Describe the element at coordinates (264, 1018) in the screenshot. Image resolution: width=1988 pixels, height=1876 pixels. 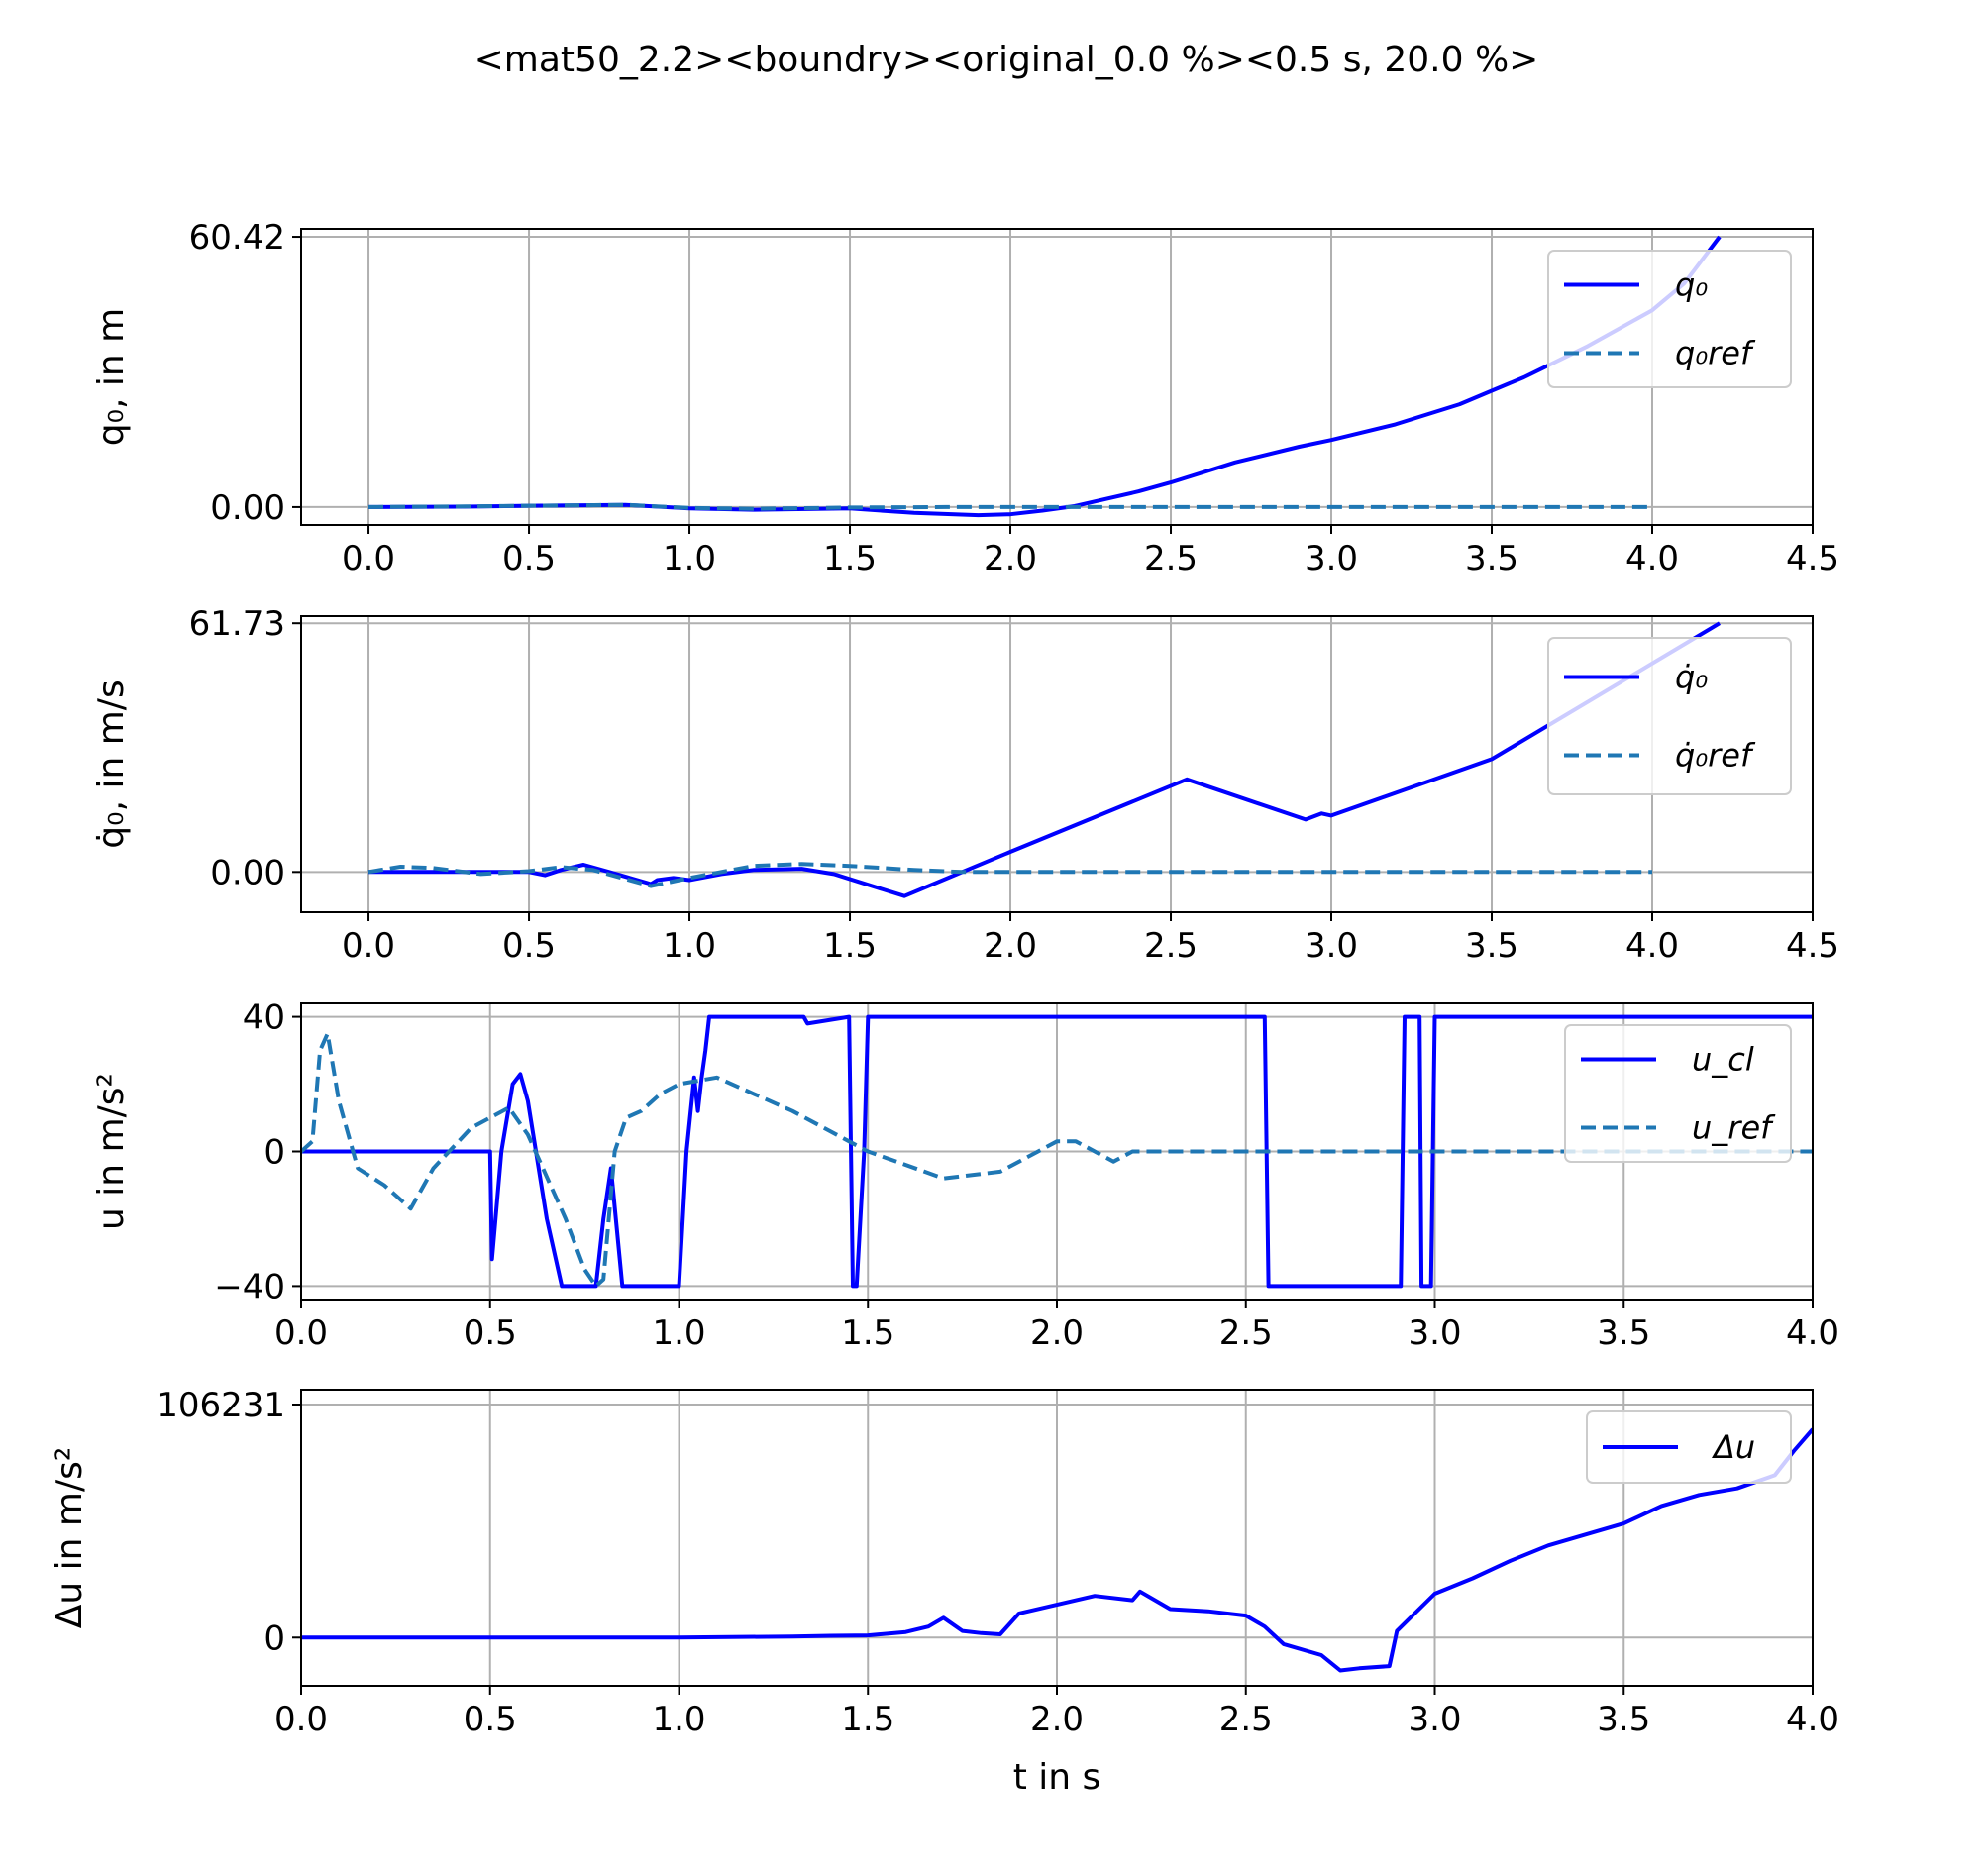
I see `y-tick-label: 40` at that location.